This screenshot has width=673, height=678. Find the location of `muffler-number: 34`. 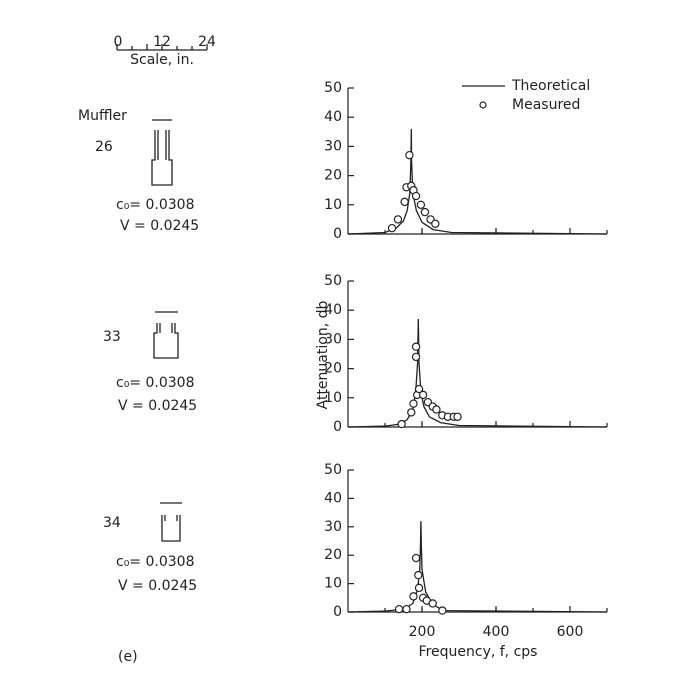

muffler-number: 34 is located at coordinates (112, 523).